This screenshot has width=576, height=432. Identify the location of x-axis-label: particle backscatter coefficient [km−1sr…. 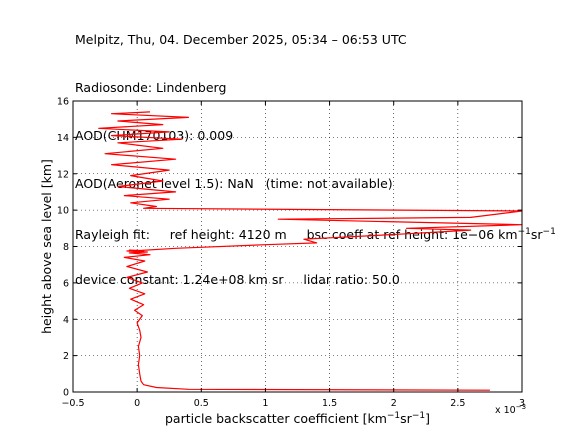
(297, 418).